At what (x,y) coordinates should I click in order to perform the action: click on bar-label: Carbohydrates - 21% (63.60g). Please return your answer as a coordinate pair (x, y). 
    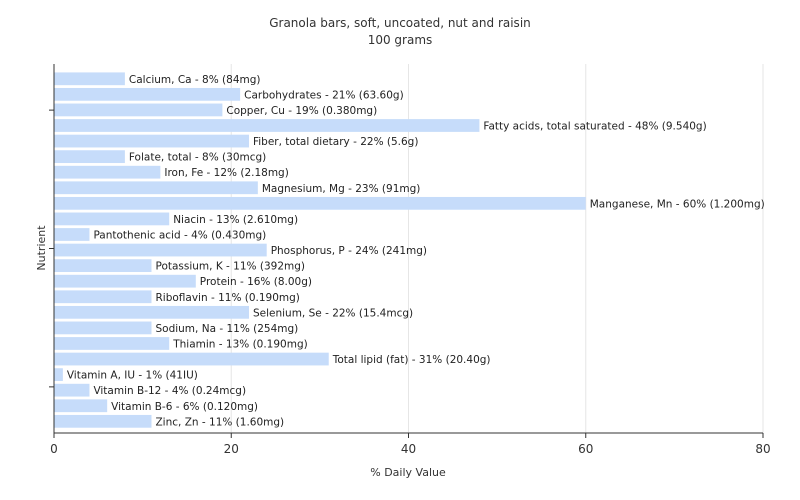
    Looking at the image, I should click on (324, 95).